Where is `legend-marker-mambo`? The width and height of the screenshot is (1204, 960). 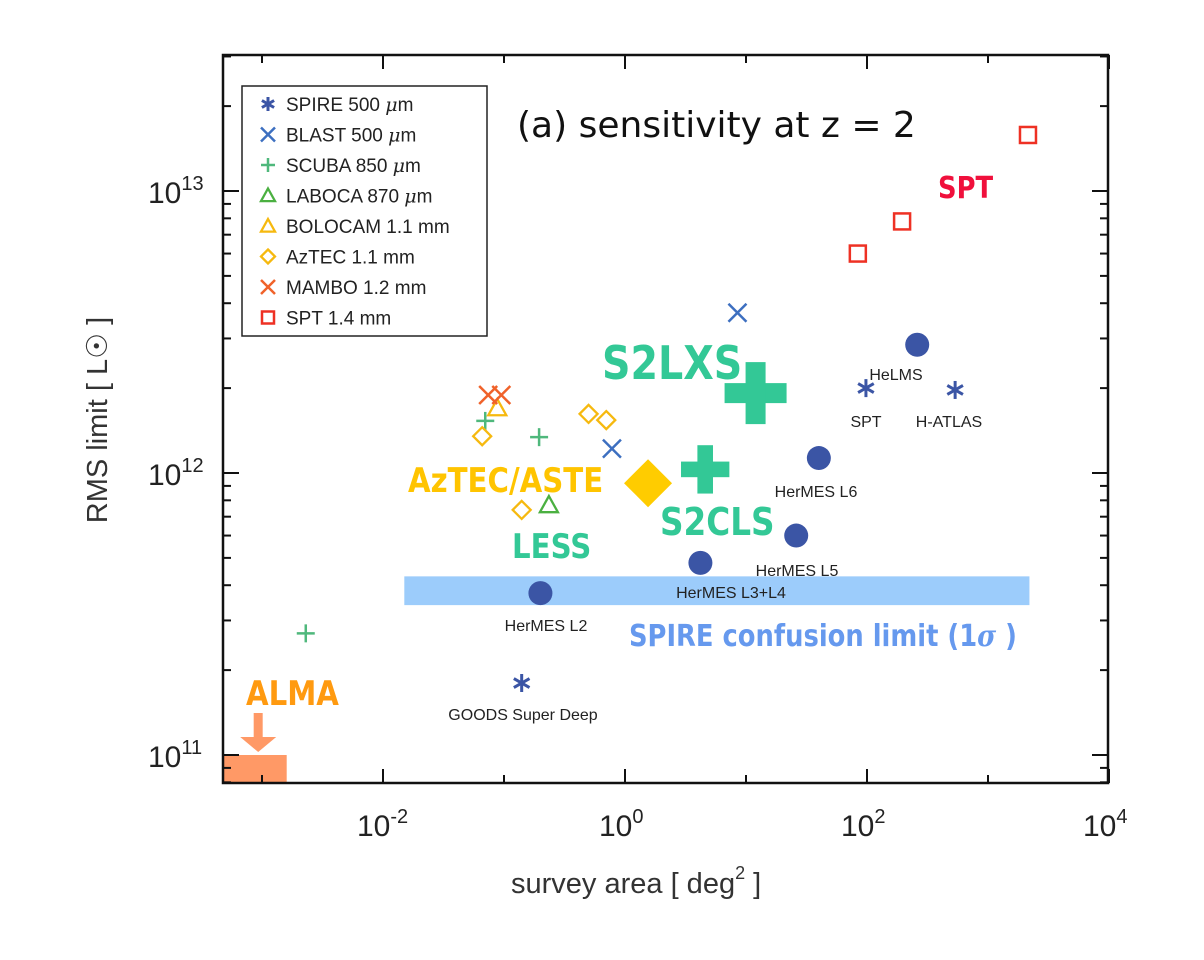
legend-marker-mambo is located at coordinates (268, 287).